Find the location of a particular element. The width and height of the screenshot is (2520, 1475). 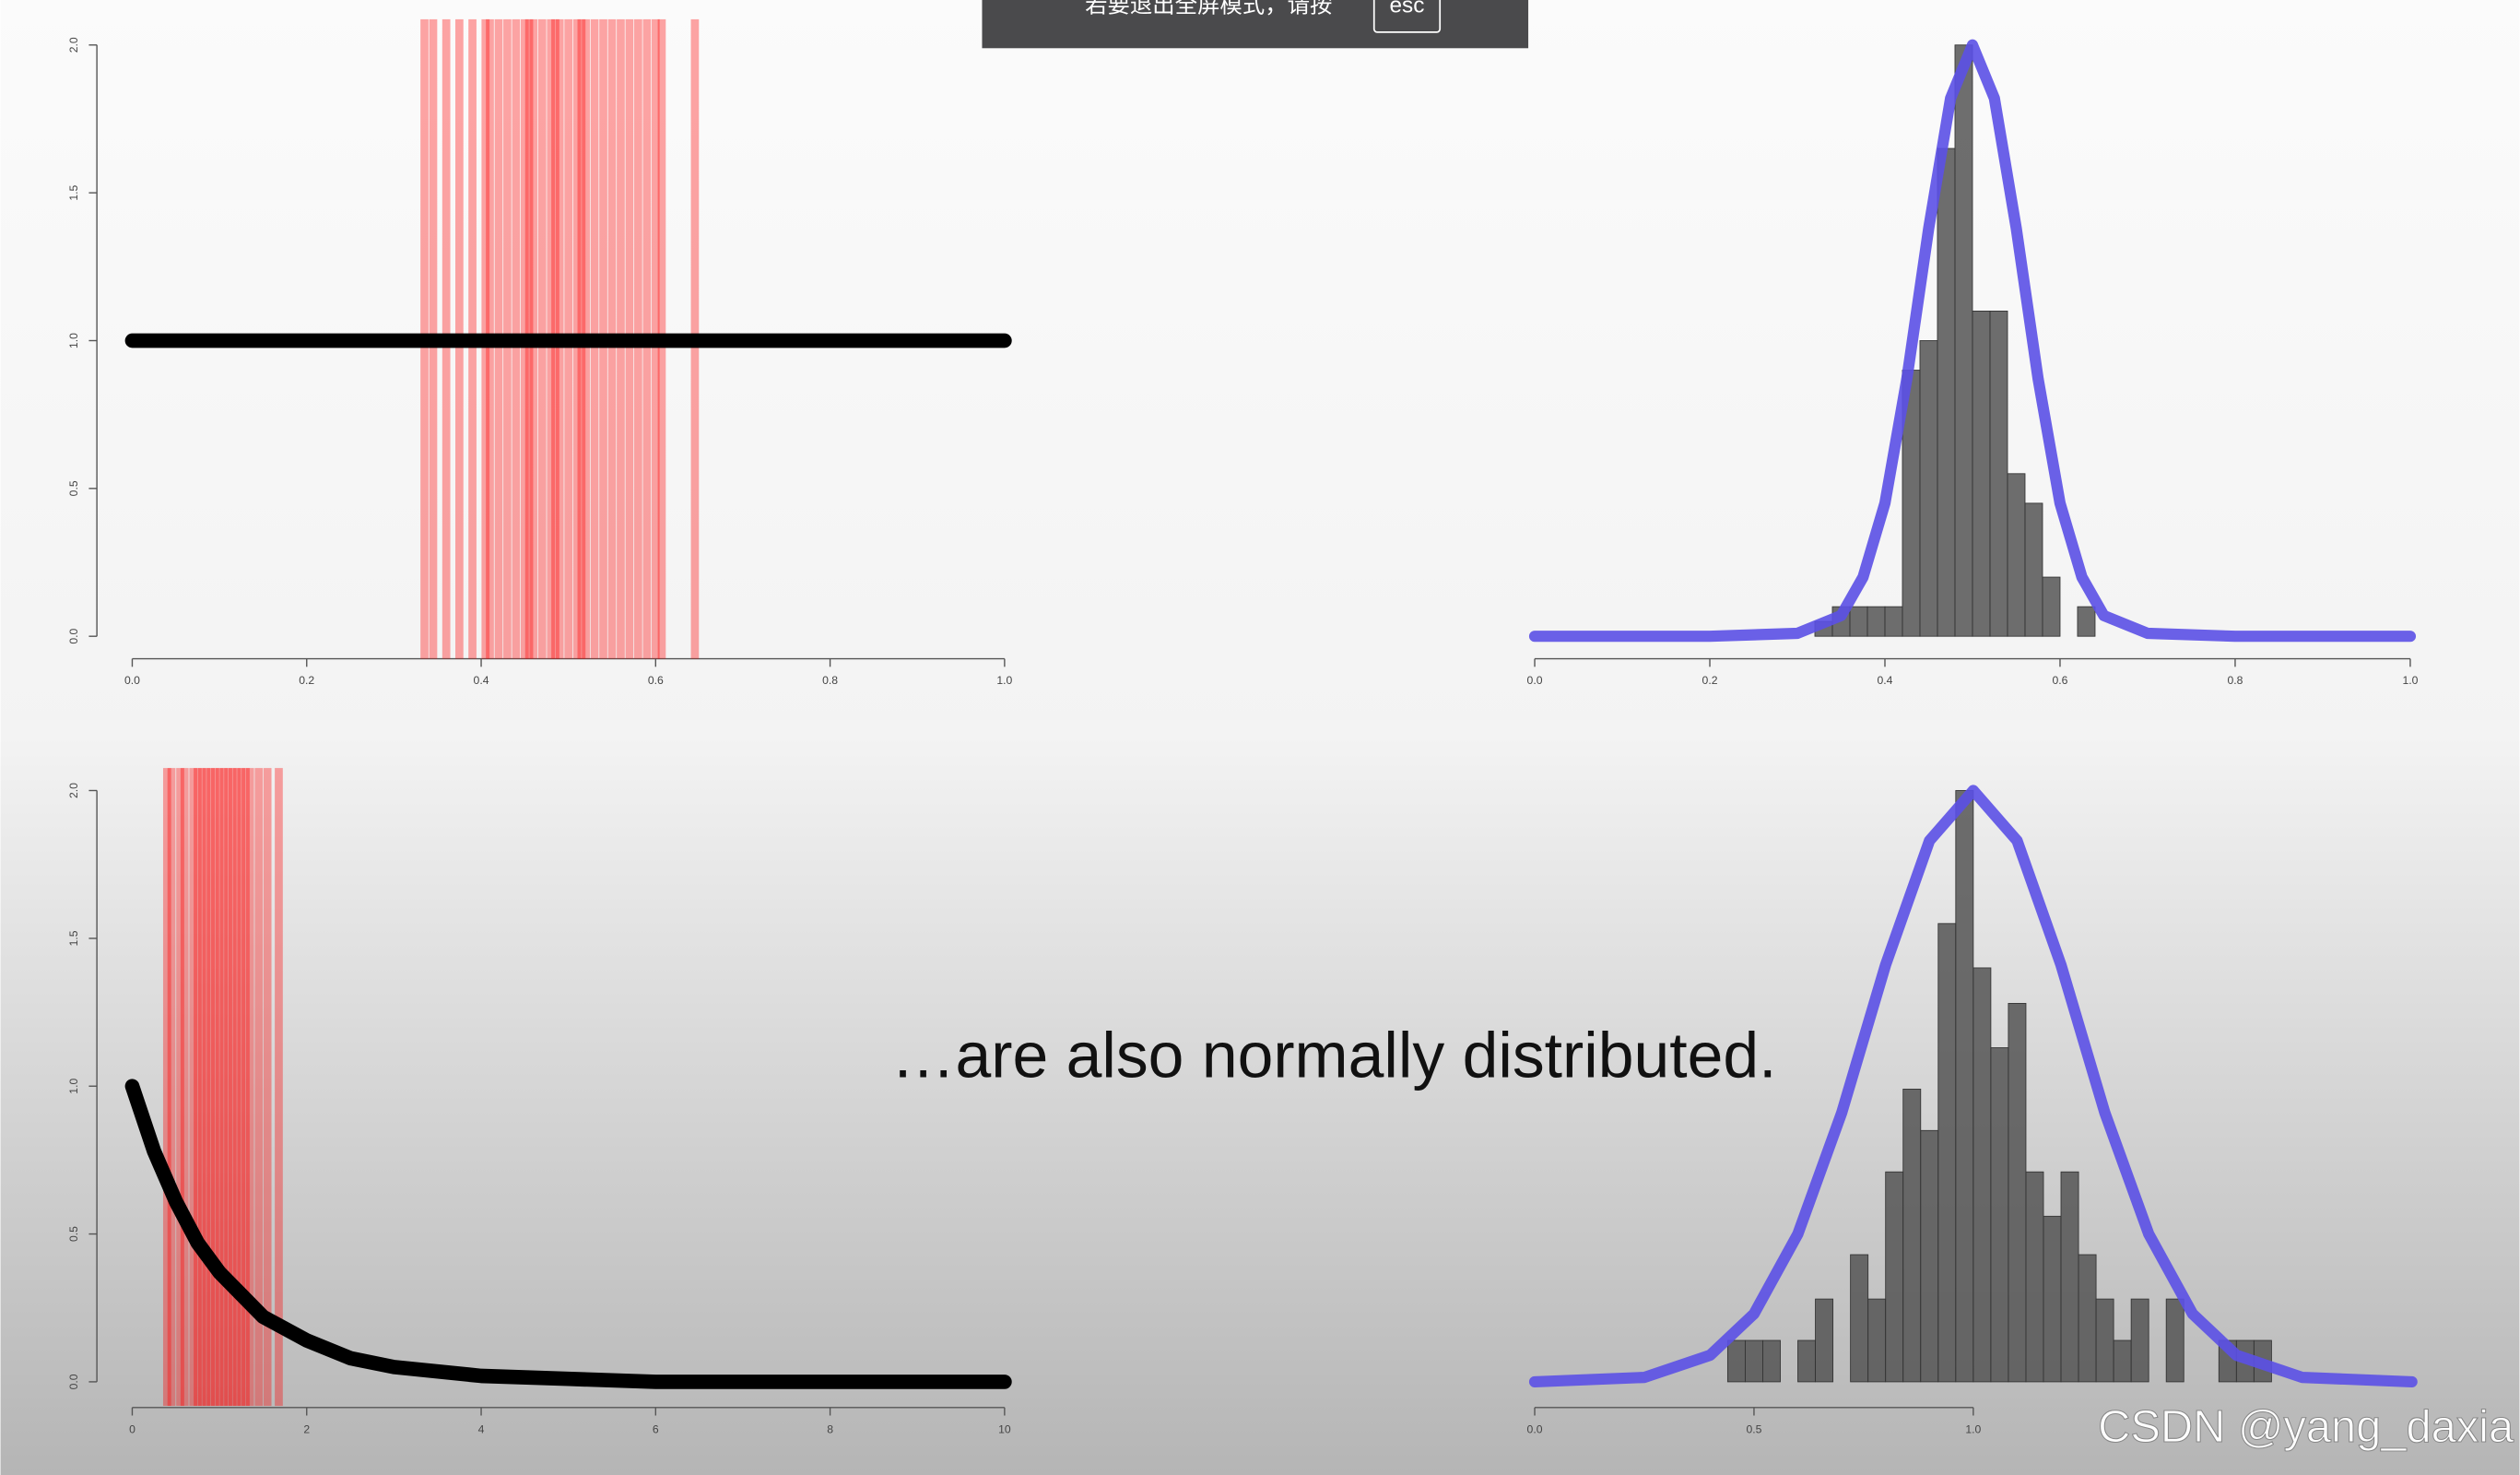

x-tick-label: 0 is located at coordinates (132, 1428).